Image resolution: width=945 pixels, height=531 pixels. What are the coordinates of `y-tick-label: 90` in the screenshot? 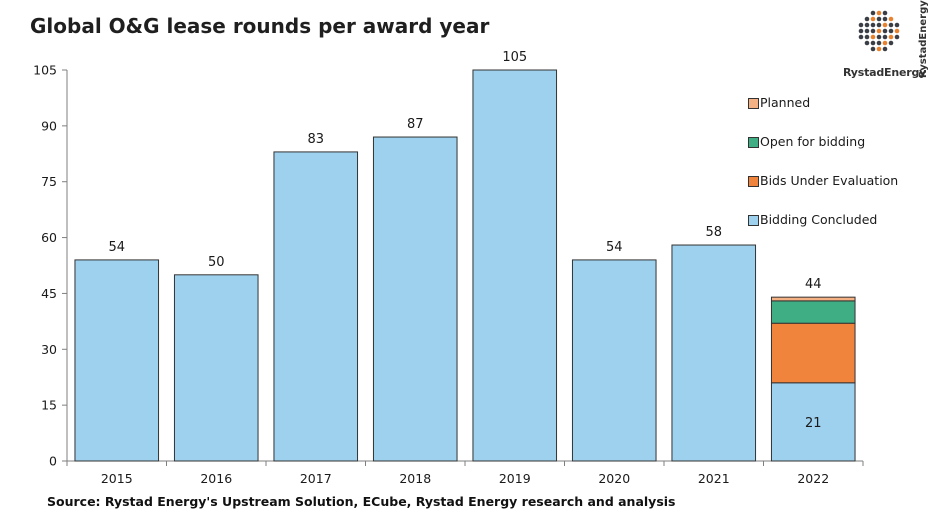 It's located at (49, 125).